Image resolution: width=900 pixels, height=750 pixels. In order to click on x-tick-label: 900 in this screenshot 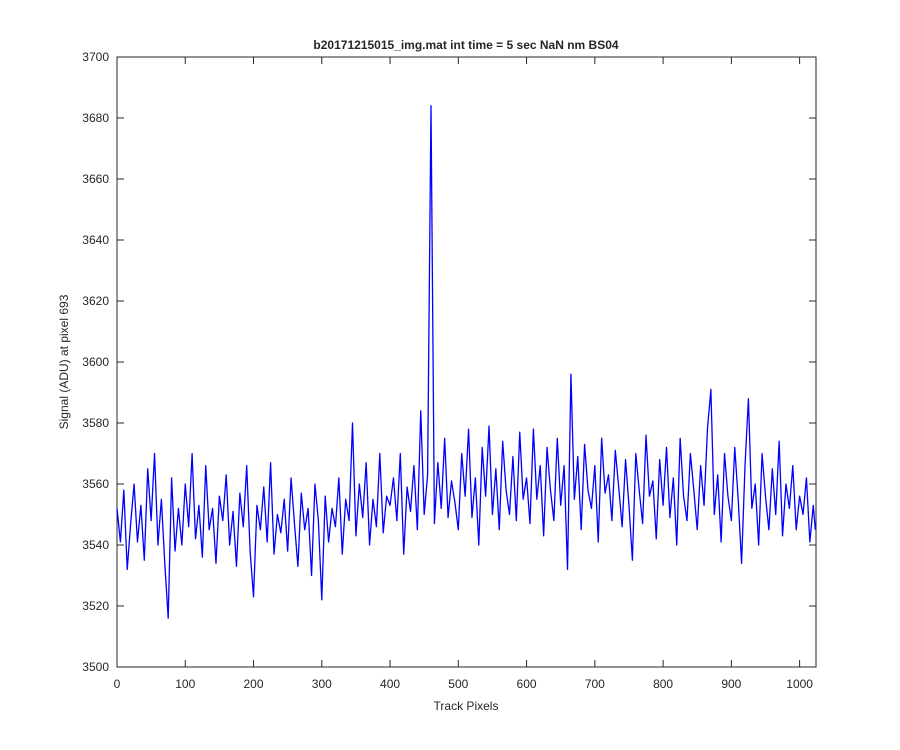, I will do `click(731, 684)`.